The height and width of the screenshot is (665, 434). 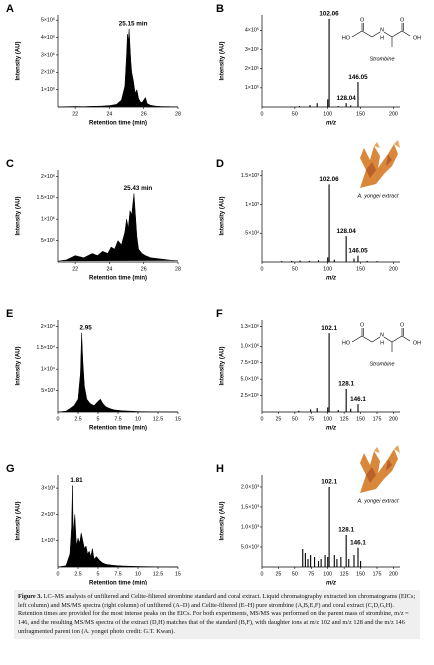 I want to click on y-tick-label: 2×10³, so click(x=48, y=515).